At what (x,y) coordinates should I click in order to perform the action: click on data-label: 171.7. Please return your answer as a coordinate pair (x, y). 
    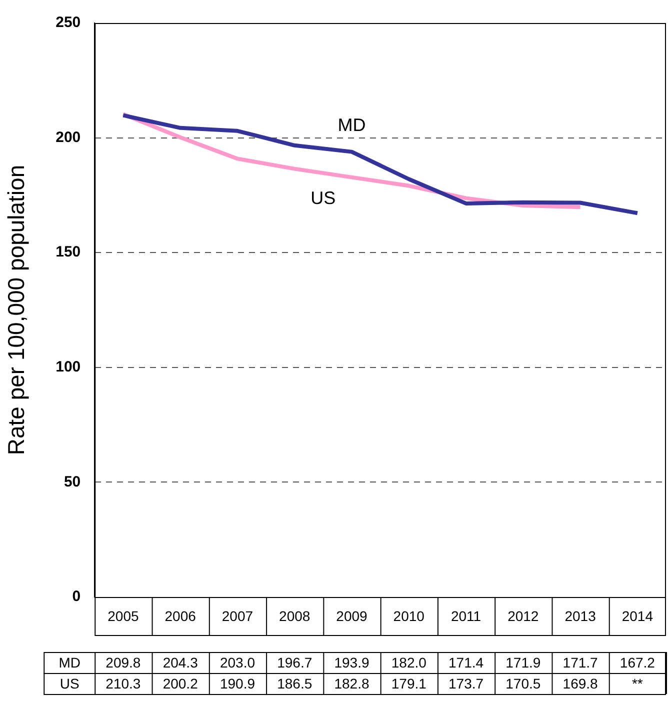
    Looking at the image, I should click on (580, 662).